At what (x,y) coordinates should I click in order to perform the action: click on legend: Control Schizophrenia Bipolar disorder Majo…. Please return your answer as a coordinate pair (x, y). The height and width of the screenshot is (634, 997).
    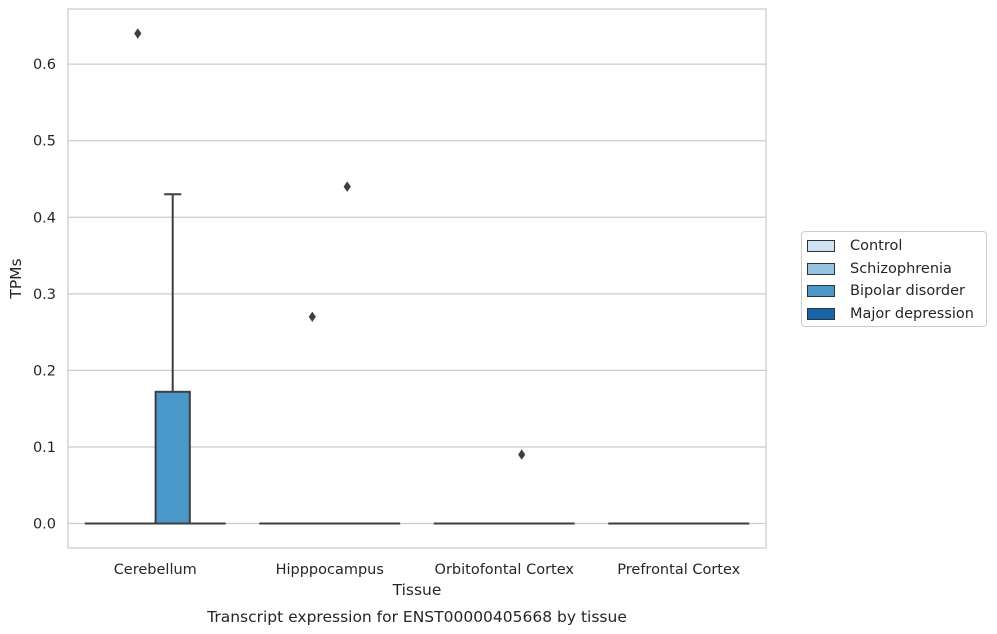
    Looking at the image, I should click on (894, 279).